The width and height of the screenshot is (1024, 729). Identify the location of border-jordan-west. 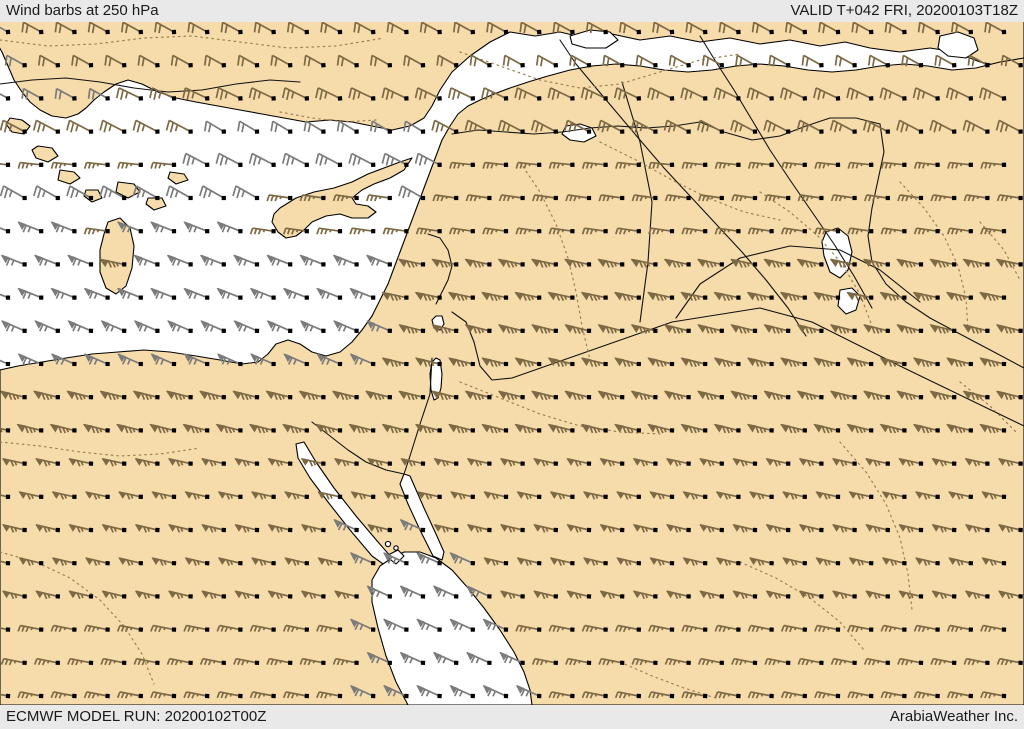
(482, 346).